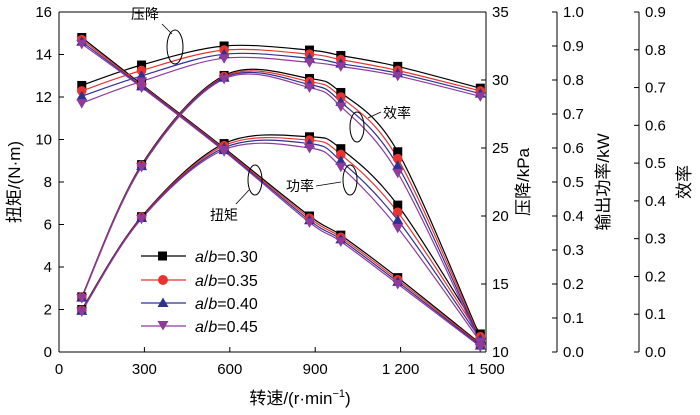 Image resolution: width=700 pixels, height=415 pixels. Describe the element at coordinates (226, 327) in the screenshot. I see `legend-label-3: a/b=0.45` at that location.